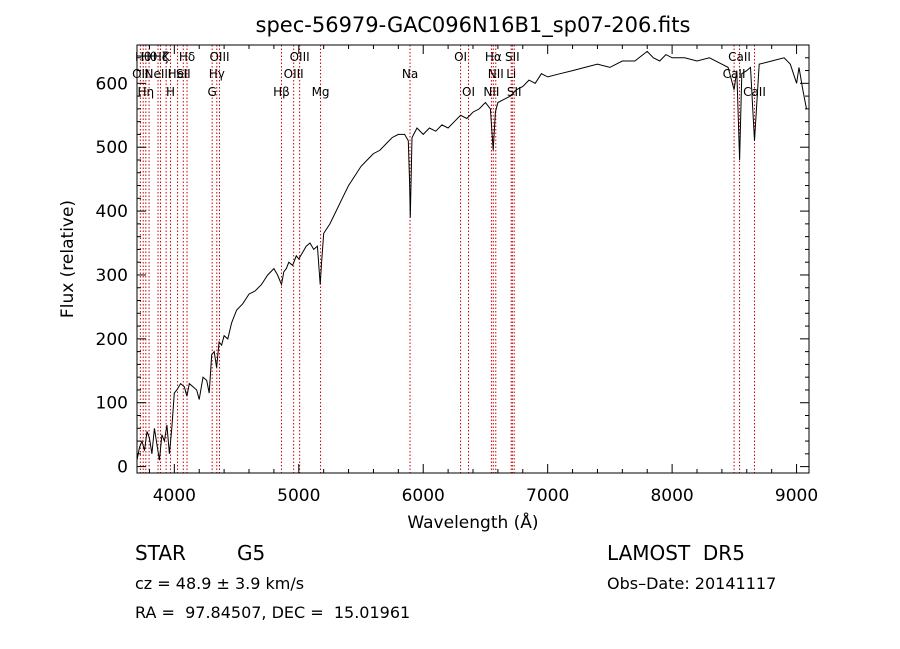  I want to click on x-tick-label-2: 6000, so click(423, 496).